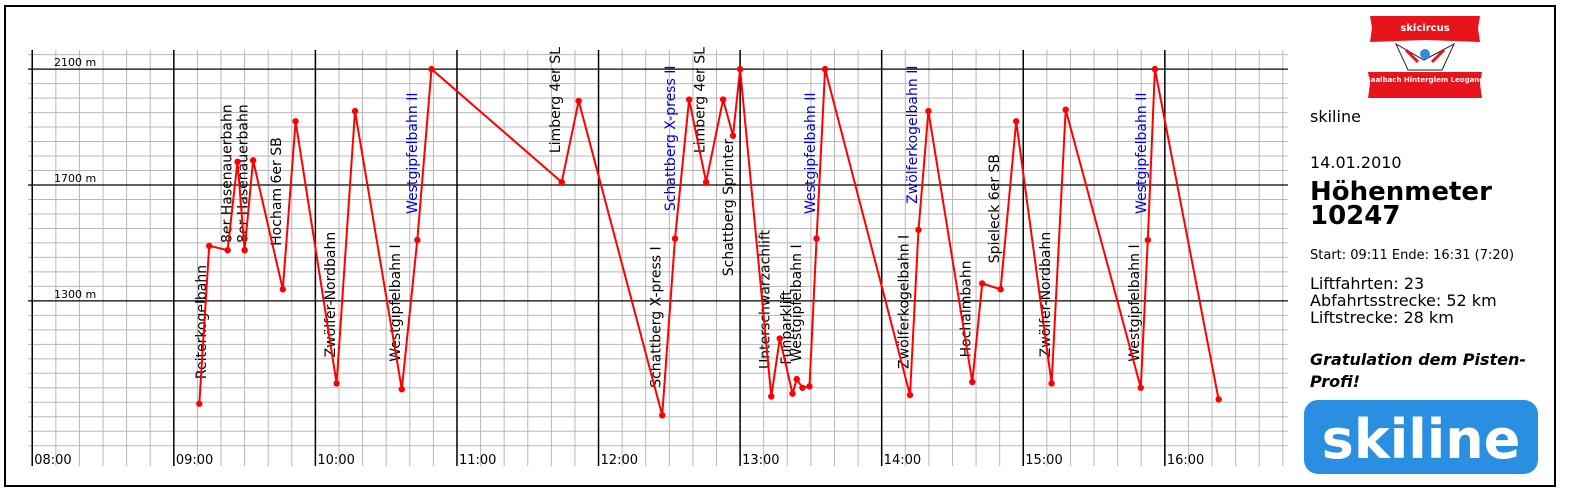 The width and height of the screenshot is (1574, 496). I want to click on congratulation-text: Gratulation dem Pisten-Profi!, so click(1418, 370).